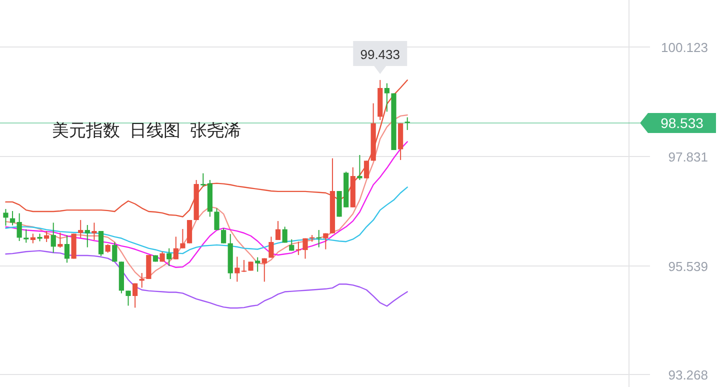 The height and width of the screenshot is (387, 721). I want to click on y-tick-label: 93.268, so click(688, 375).